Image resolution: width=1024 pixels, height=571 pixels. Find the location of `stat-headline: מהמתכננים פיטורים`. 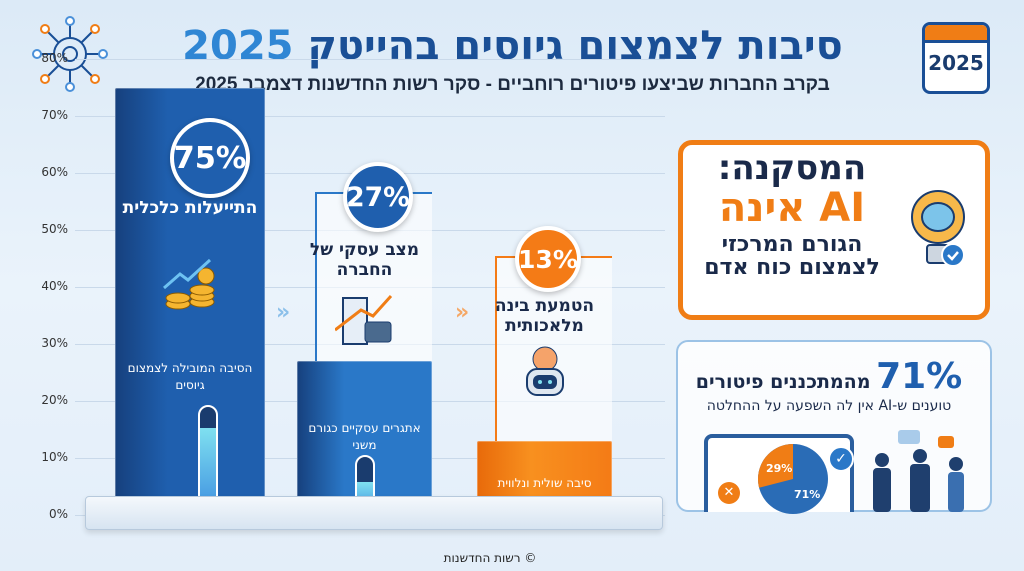

stat-headline: מהמתכננים פיטורים is located at coordinates (783, 382).